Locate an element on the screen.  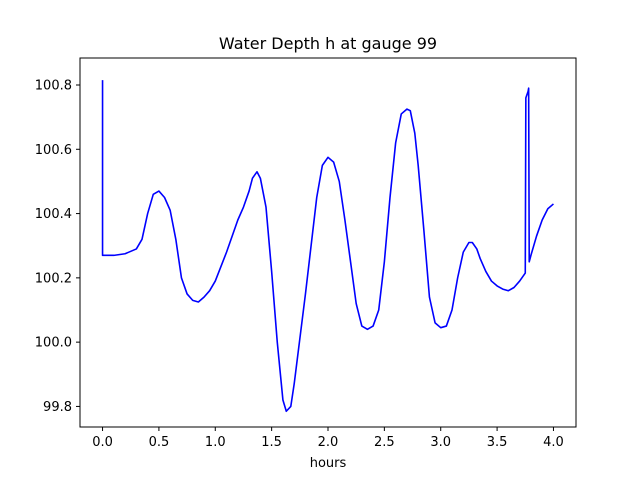
x-tick-label: 3.5 is located at coordinates (497, 442).